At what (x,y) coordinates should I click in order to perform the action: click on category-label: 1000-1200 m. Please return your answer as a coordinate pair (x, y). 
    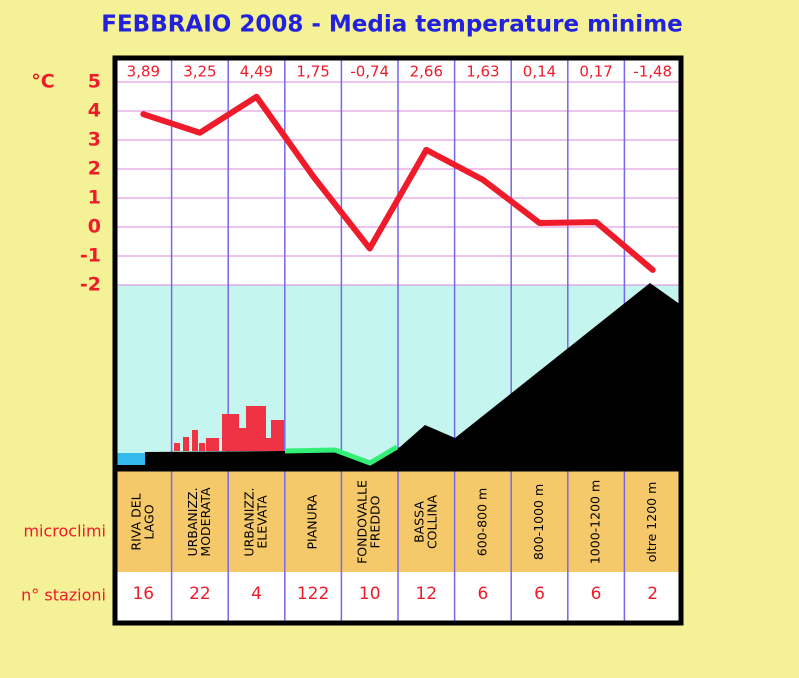
    Looking at the image, I should click on (595, 522).